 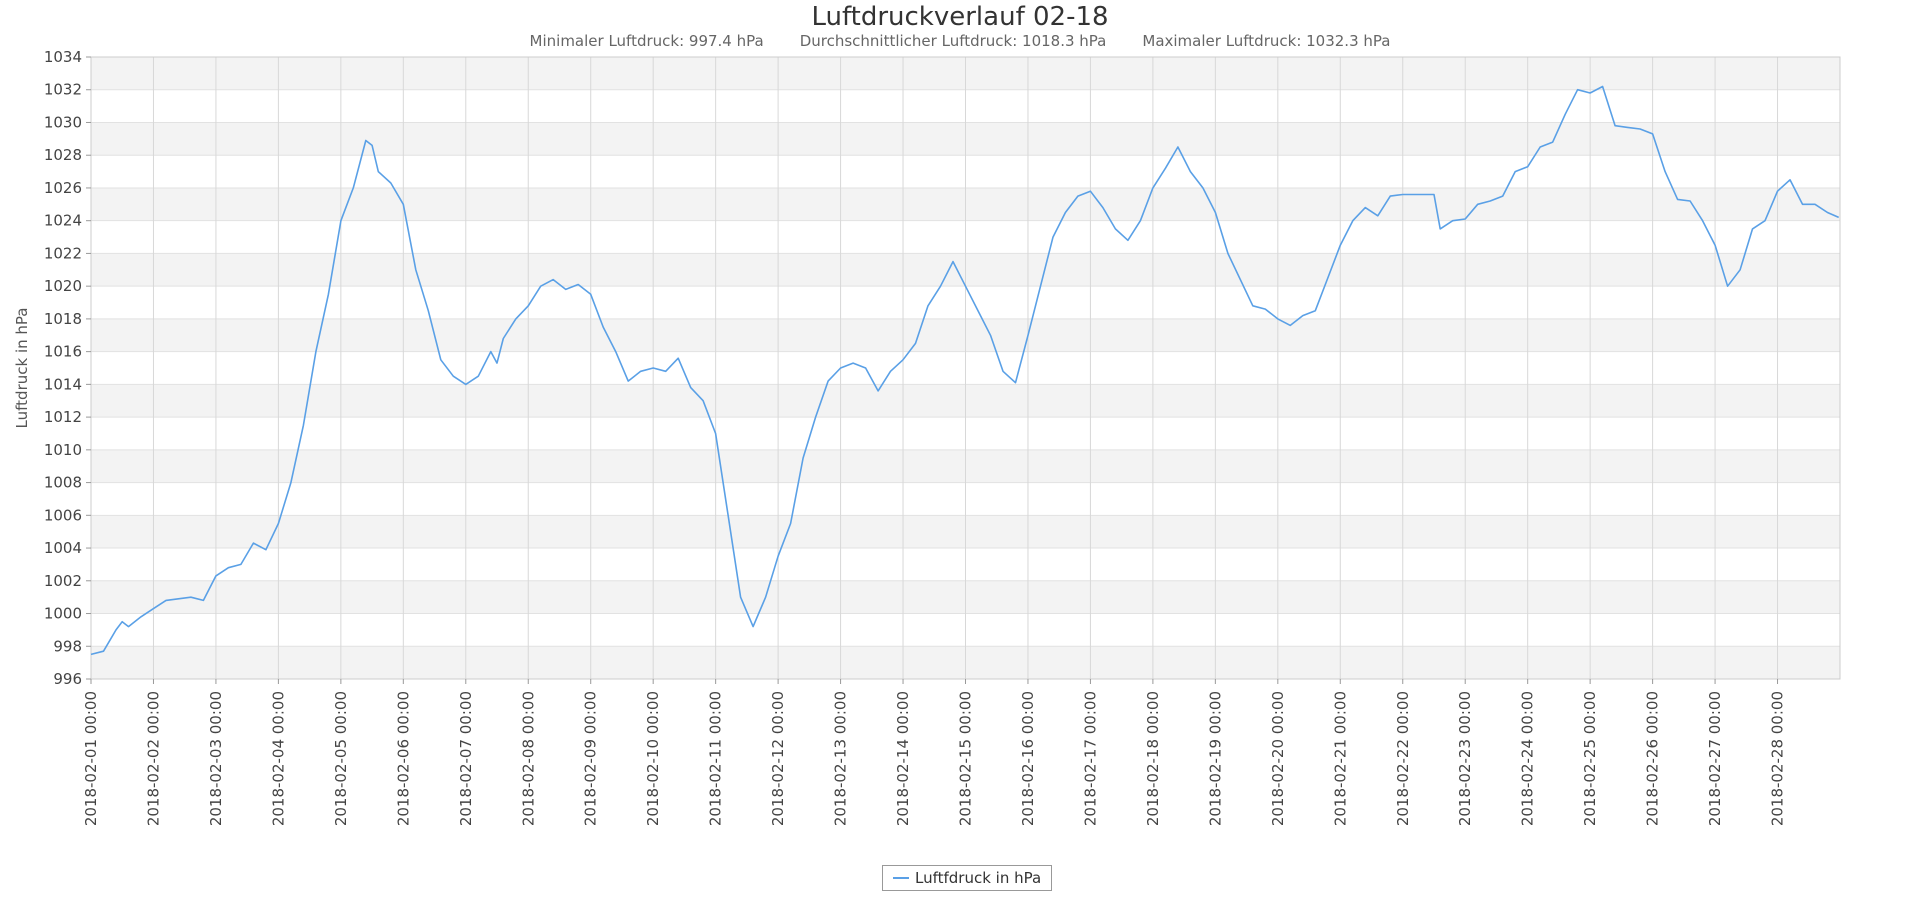 What do you see at coordinates (591, 758) in the screenshot?
I see `x-tick-label: 2018-02-09 00:00` at bounding box center [591, 758].